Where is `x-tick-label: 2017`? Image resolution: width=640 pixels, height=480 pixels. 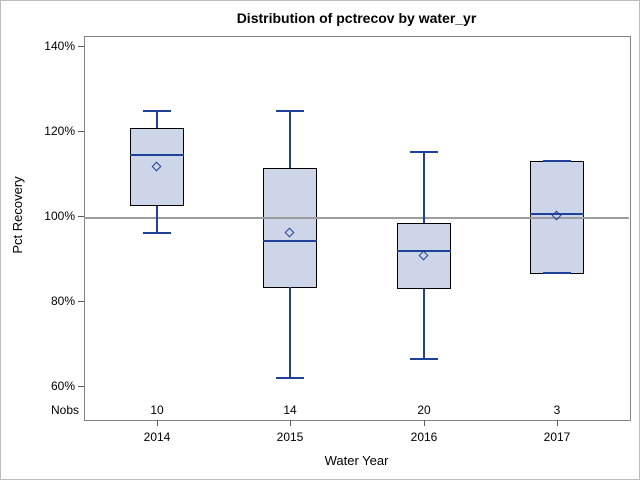 x-tick-label: 2017 is located at coordinates (557, 437).